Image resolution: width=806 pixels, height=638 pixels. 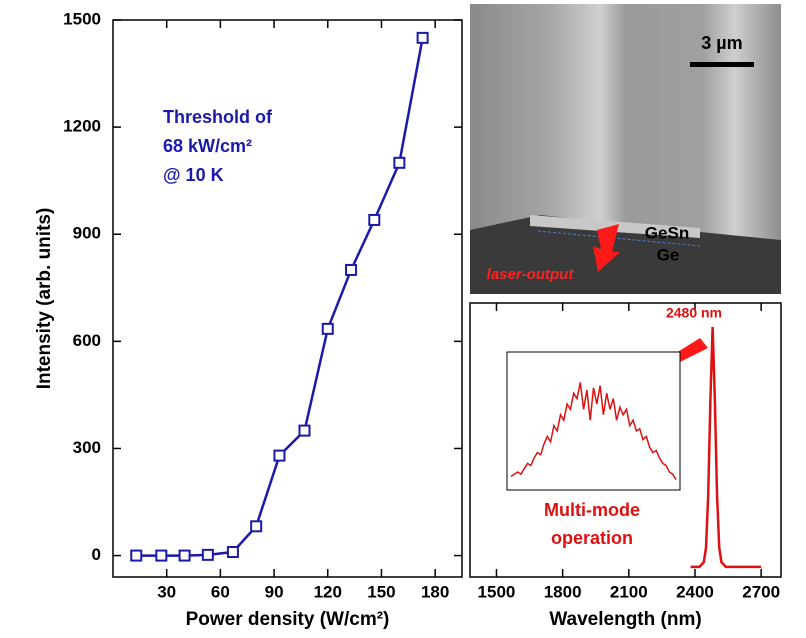 I want to click on y-tick-label: 300, so click(x=87, y=447).